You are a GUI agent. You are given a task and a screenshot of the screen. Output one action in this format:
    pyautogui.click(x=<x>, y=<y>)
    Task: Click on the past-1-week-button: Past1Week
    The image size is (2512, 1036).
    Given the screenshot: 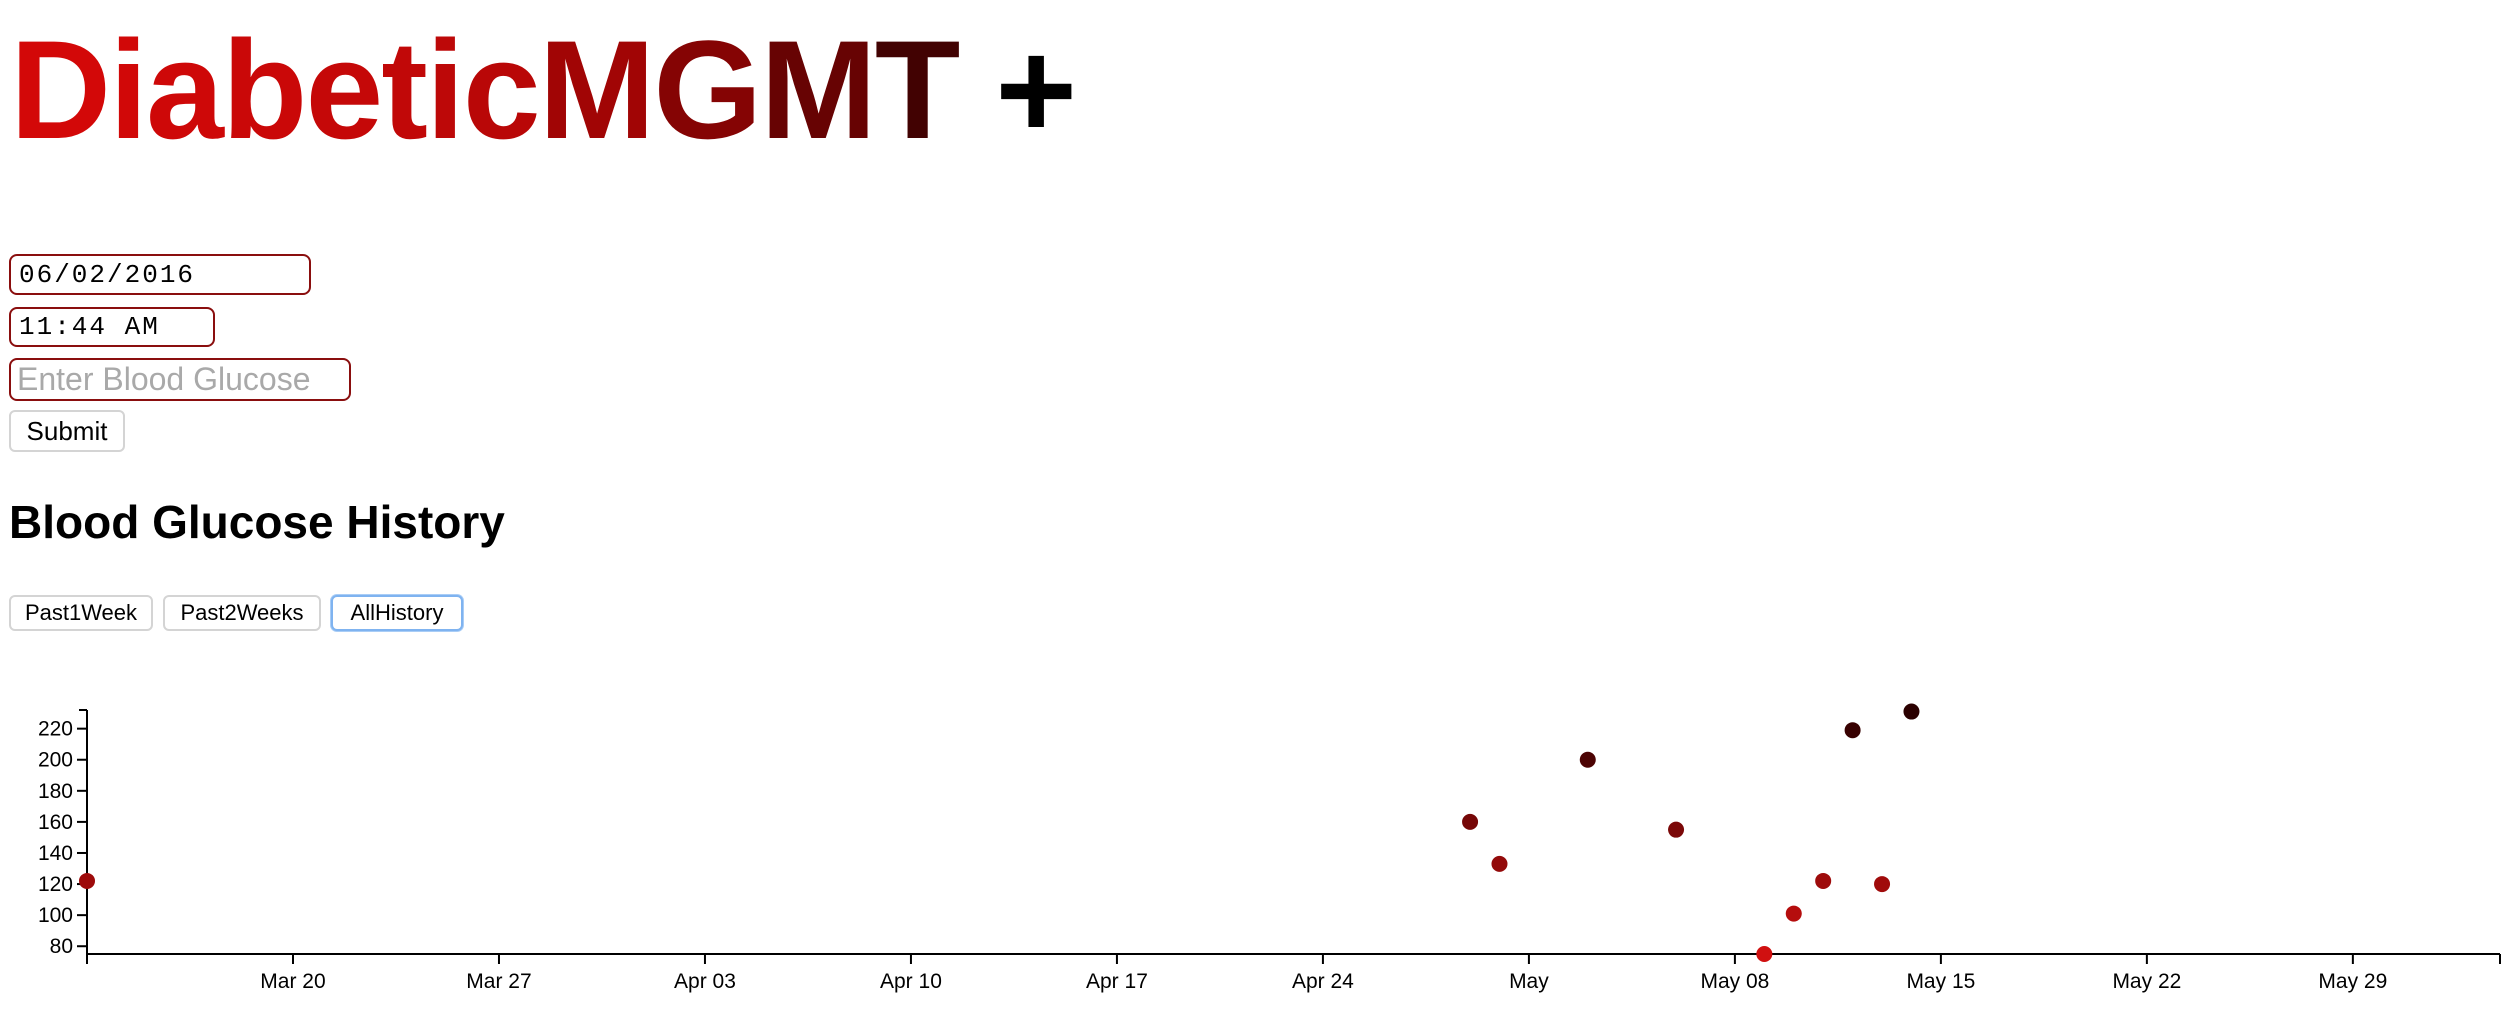 What is the action you would take?
    pyautogui.click(x=81, y=613)
    